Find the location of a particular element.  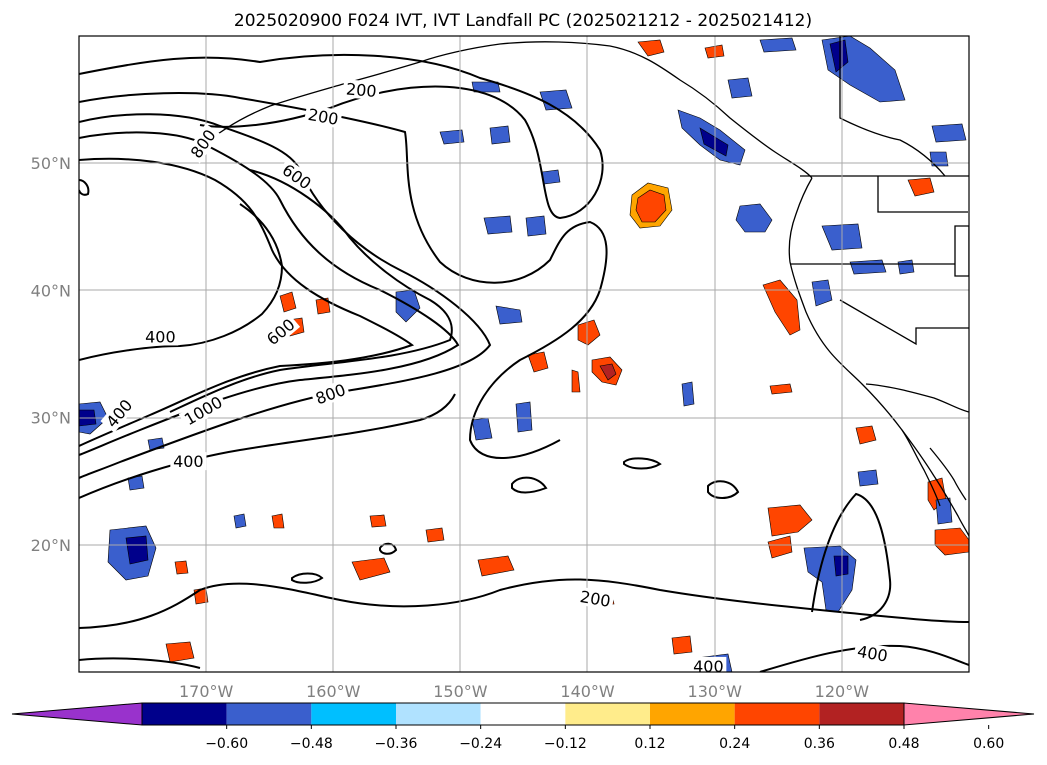

colorbar-tick-label: −0.36 is located at coordinates (396, 744).